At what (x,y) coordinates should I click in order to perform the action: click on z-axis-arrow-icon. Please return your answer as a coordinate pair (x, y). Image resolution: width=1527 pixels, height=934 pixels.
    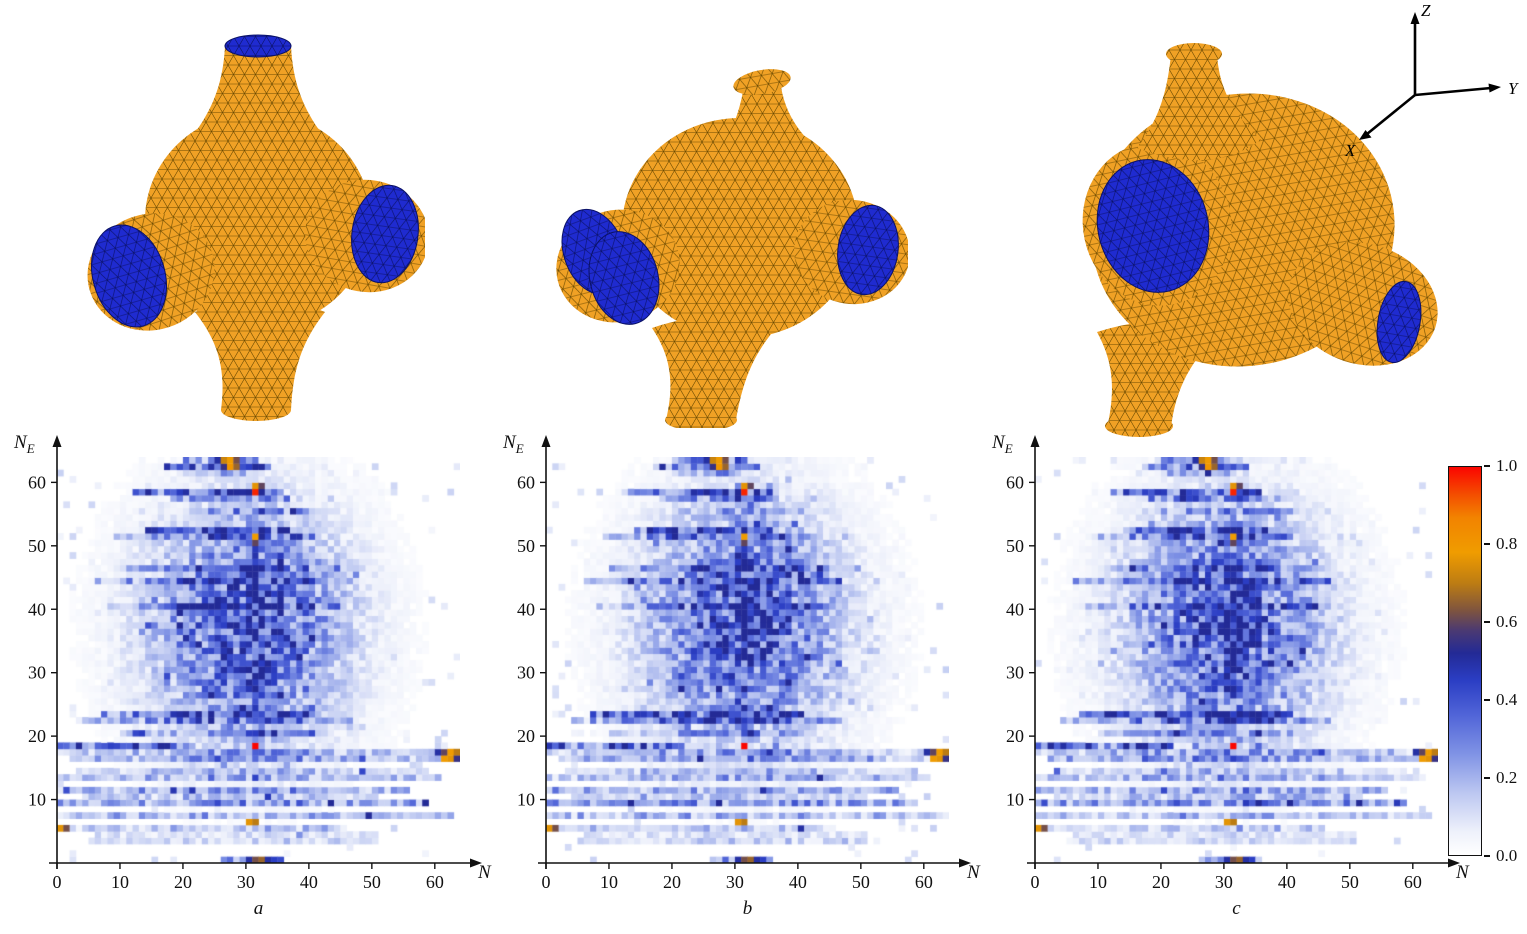
    Looking at the image, I should click on (1415, 18).